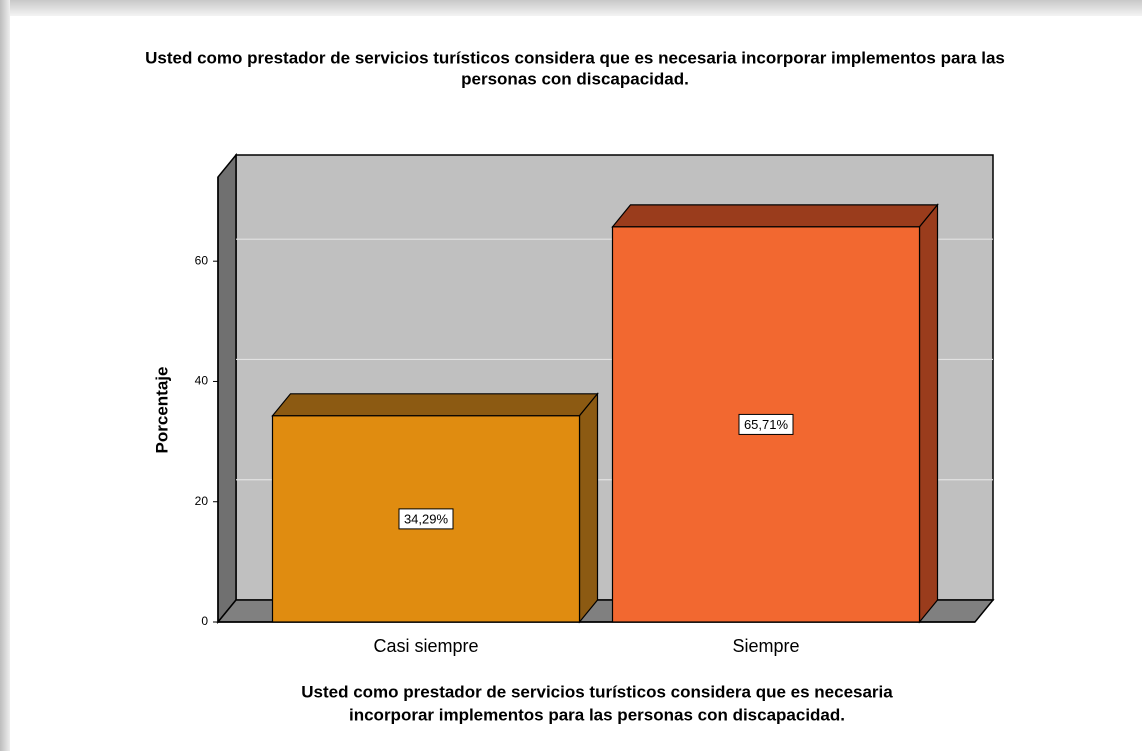 This screenshot has height=751, width=1142. I want to click on y-tick-label: 40, so click(202, 381).